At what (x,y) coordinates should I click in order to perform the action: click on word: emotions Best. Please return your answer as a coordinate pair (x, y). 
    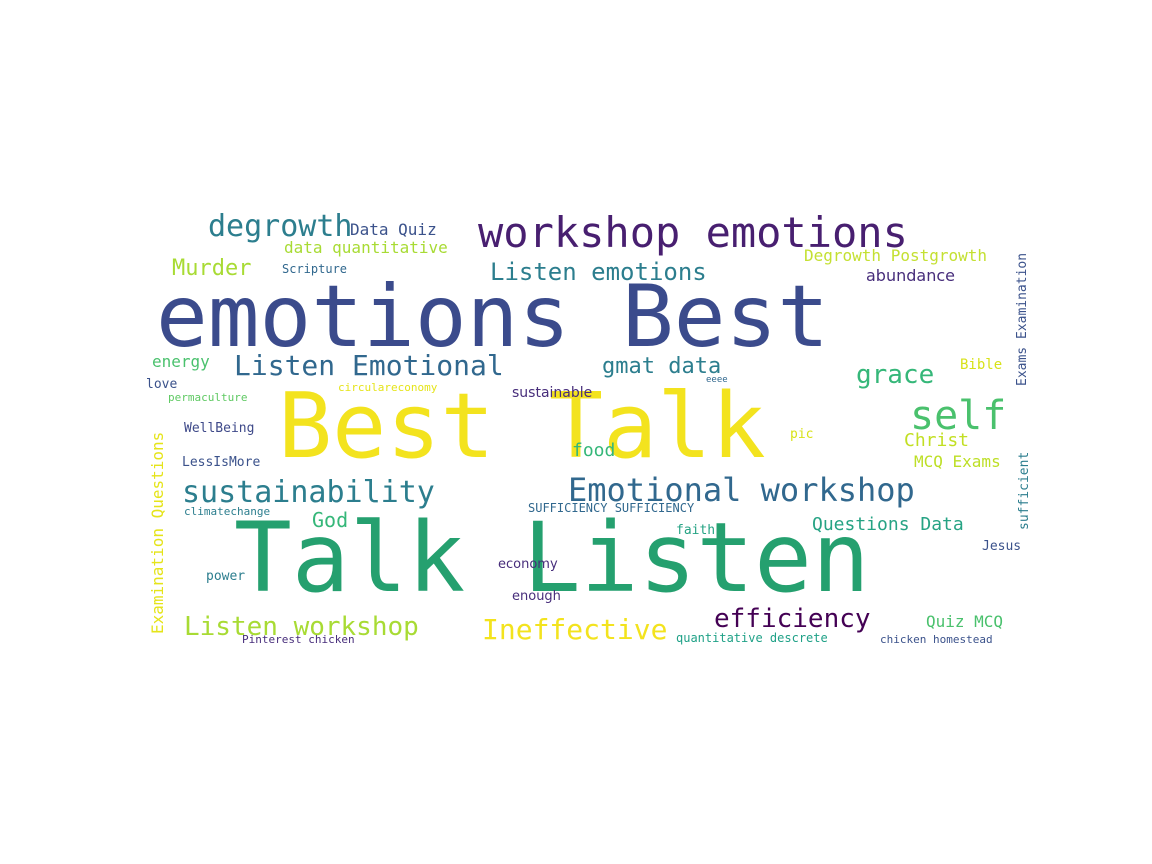
    Looking at the image, I should click on (493, 317).